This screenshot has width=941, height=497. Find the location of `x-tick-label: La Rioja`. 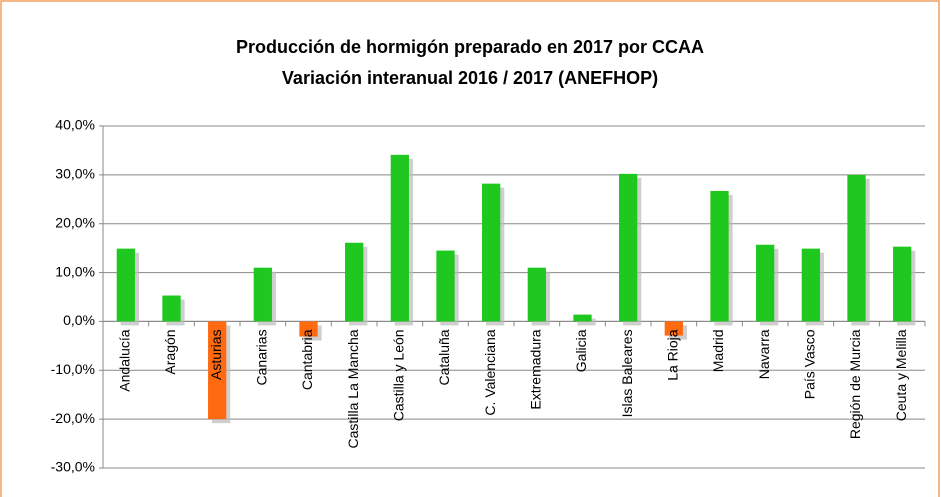

x-tick-label: La Rioja is located at coordinates (673, 355).